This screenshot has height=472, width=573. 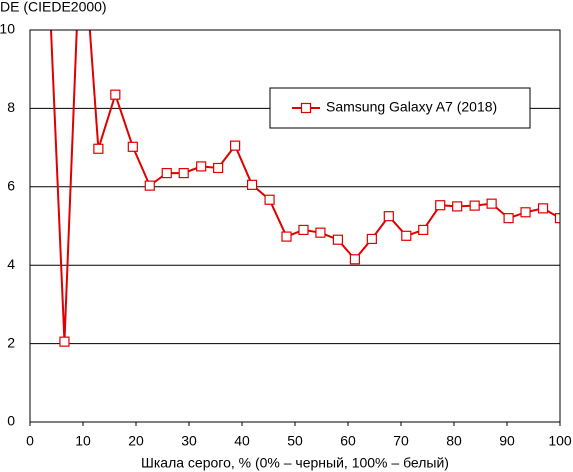 I want to click on y-tick-label: 2, so click(x=11, y=342).